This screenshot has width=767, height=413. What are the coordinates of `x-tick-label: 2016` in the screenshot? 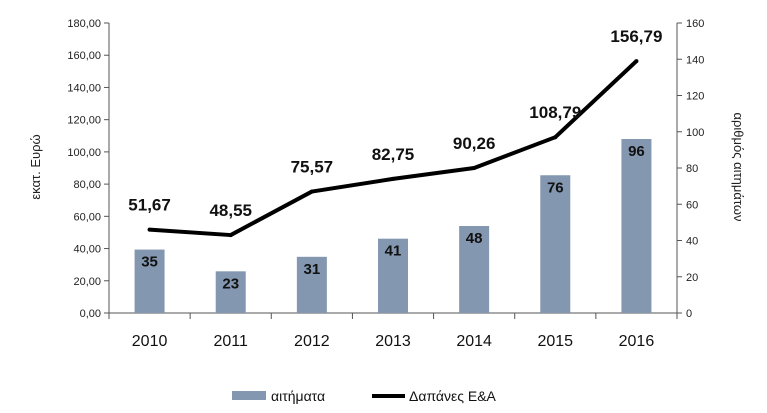 It's located at (637, 341).